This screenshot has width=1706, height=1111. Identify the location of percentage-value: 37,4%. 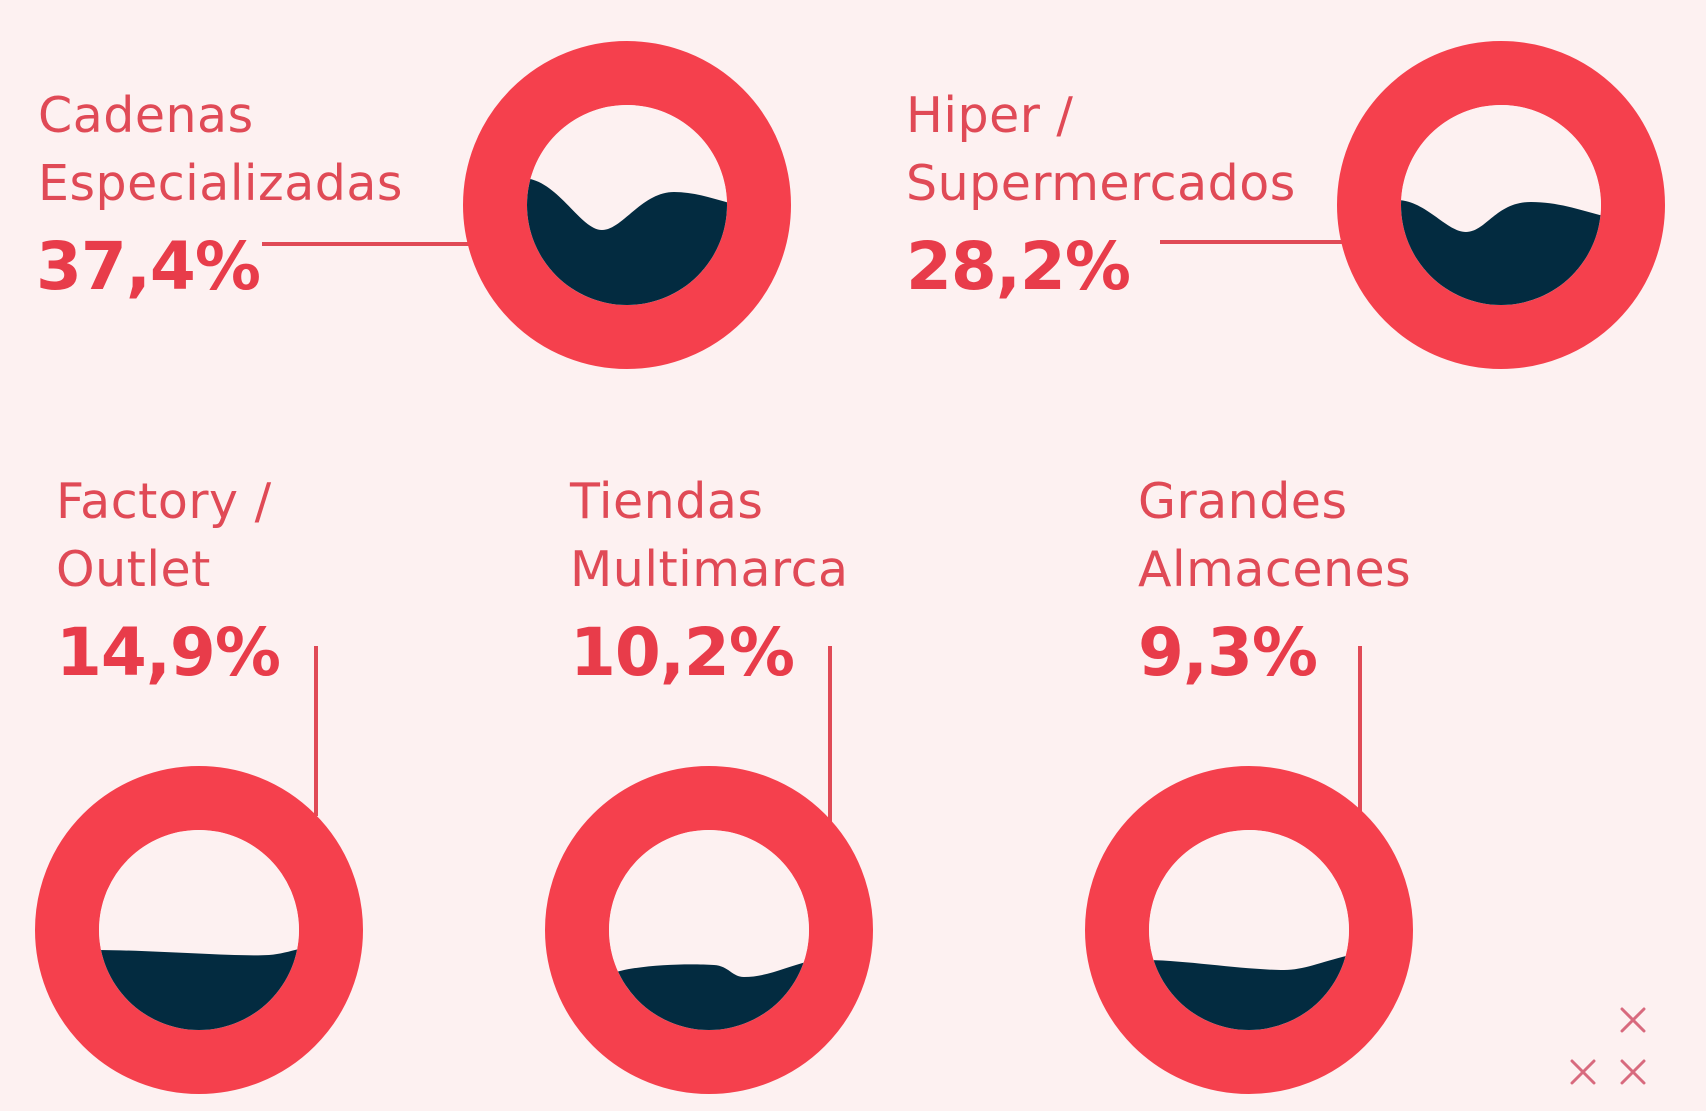
(148, 266).